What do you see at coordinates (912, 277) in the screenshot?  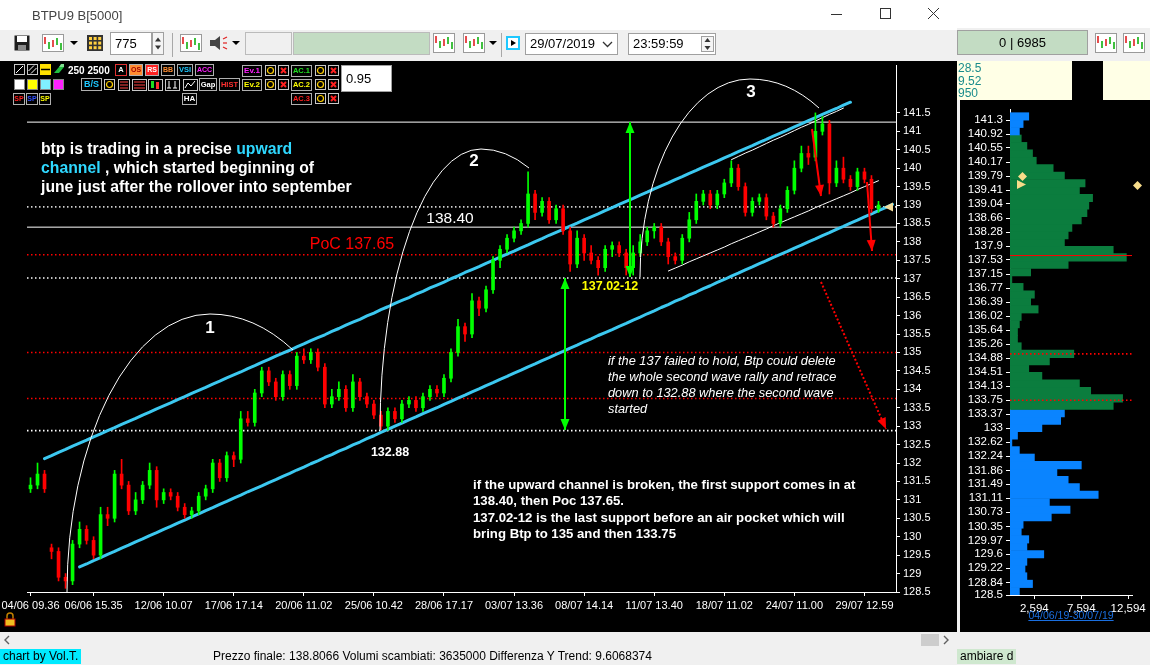 I see `y-tick-label: 137` at bounding box center [912, 277].